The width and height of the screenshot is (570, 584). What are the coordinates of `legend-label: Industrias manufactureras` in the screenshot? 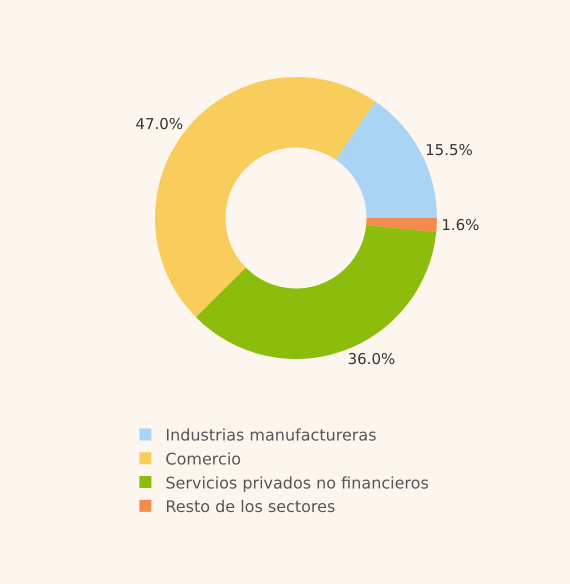 It's located at (271, 435).